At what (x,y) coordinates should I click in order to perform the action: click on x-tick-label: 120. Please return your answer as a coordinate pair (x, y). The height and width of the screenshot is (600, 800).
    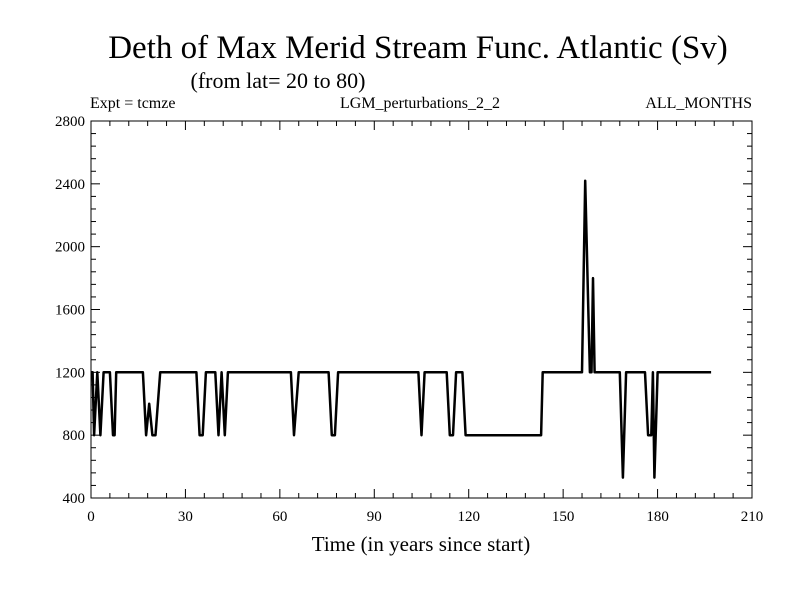
    Looking at the image, I should click on (468, 517).